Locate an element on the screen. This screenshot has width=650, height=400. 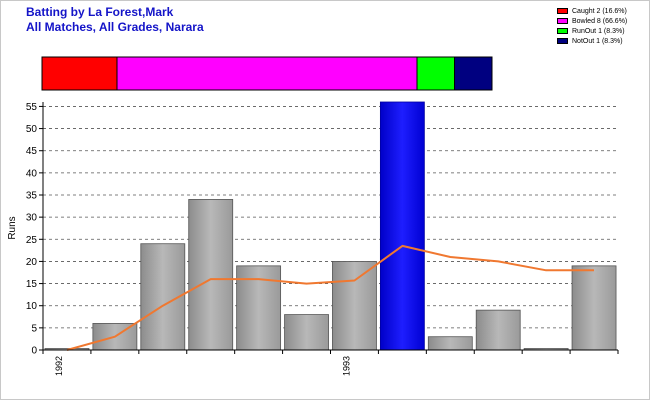
legend-label-runout: RunOut 1 (8.3%) is located at coordinates (598, 31).